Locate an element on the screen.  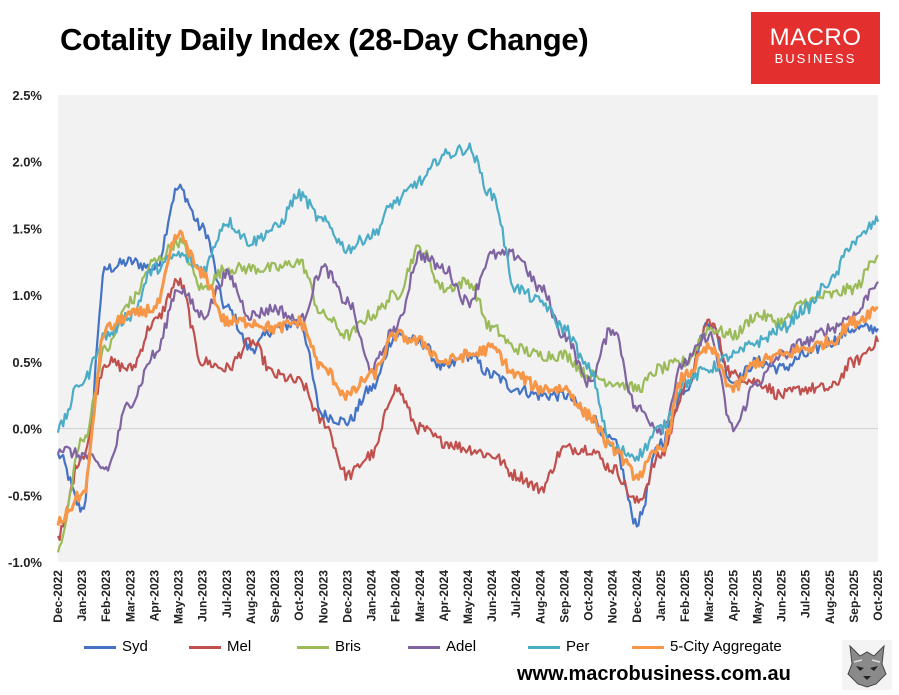
x-tick-label: Mar-2025 is located at coordinates (709, 596).